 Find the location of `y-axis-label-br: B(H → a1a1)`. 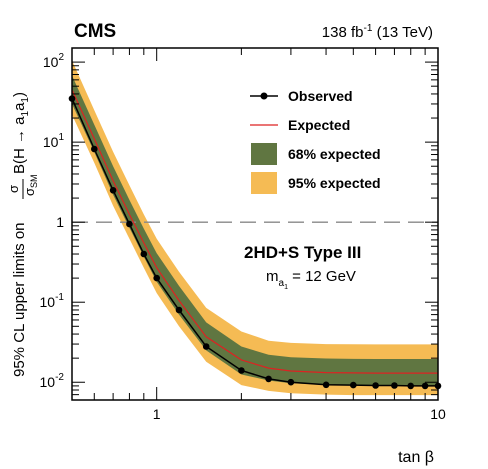

y-axis-label-br: B(H → a1a1) is located at coordinates (21, 133).